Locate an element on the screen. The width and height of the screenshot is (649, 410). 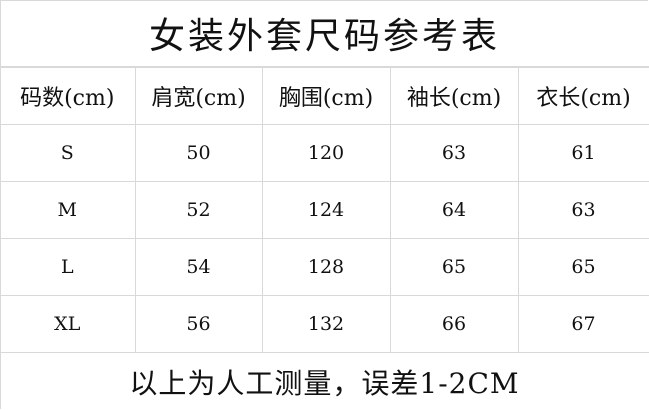
header-length: 衣长(cm) is located at coordinates (583, 96).